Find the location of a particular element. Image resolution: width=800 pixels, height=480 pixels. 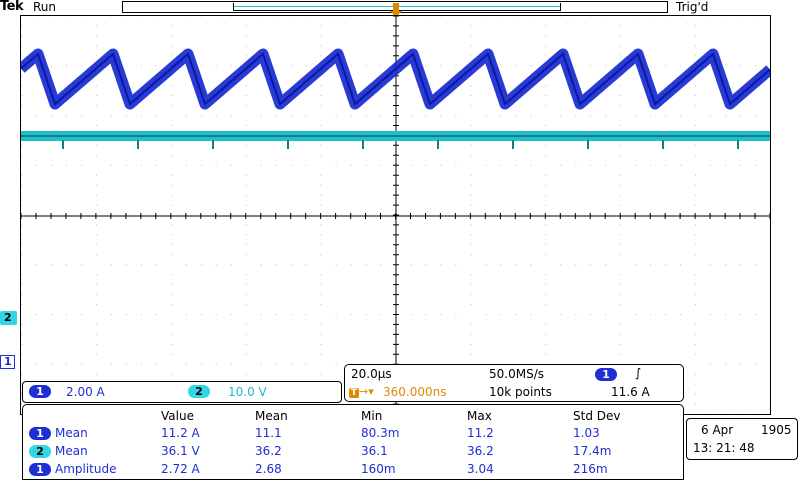

meas-mean: 11.1 is located at coordinates (268, 433).